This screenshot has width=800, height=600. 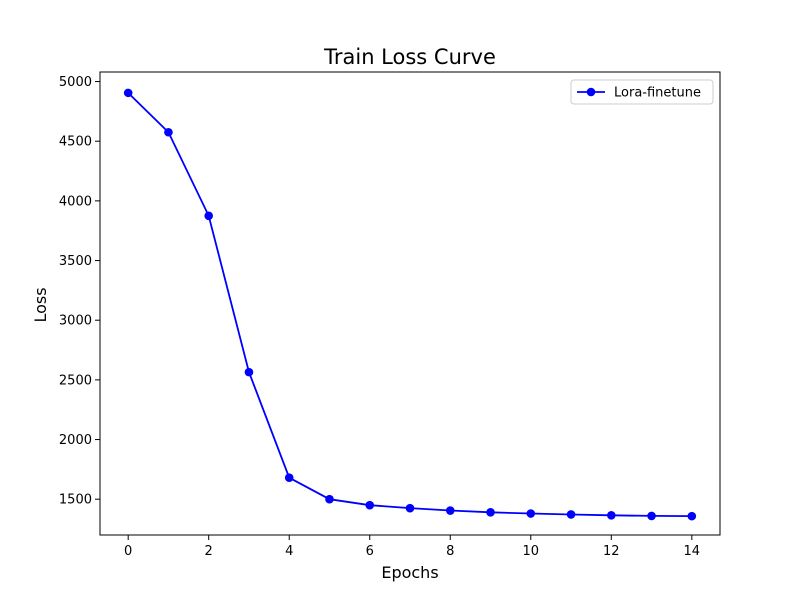 I want to click on x-tick-label: 2, so click(x=209, y=551).